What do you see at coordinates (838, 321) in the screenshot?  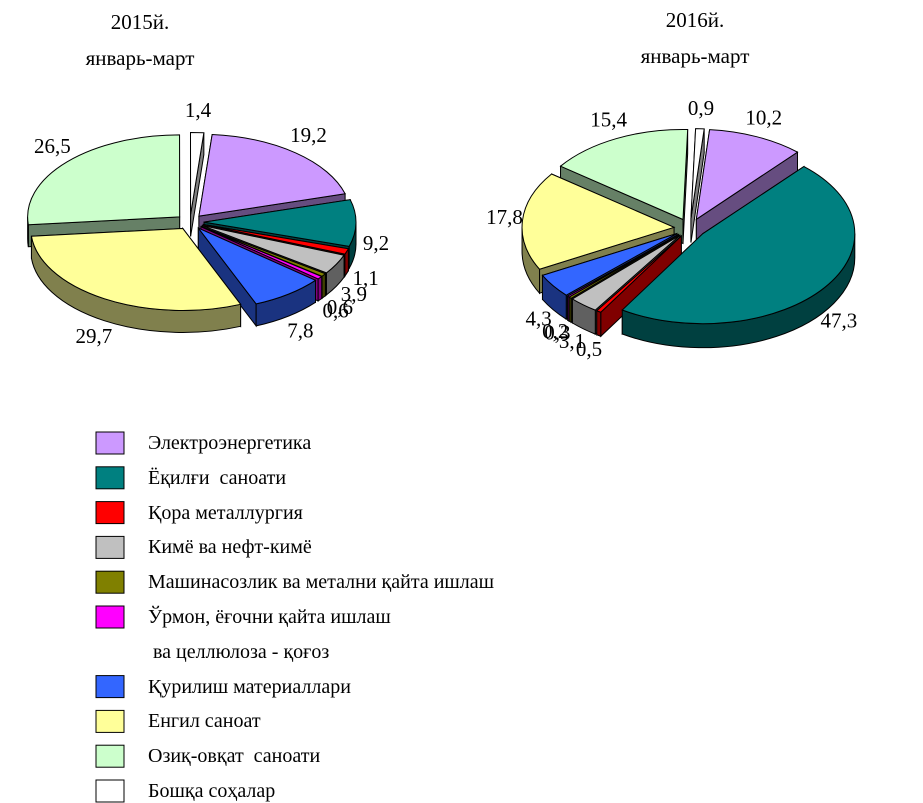 I see `data-label: 47,3` at bounding box center [838, 321].